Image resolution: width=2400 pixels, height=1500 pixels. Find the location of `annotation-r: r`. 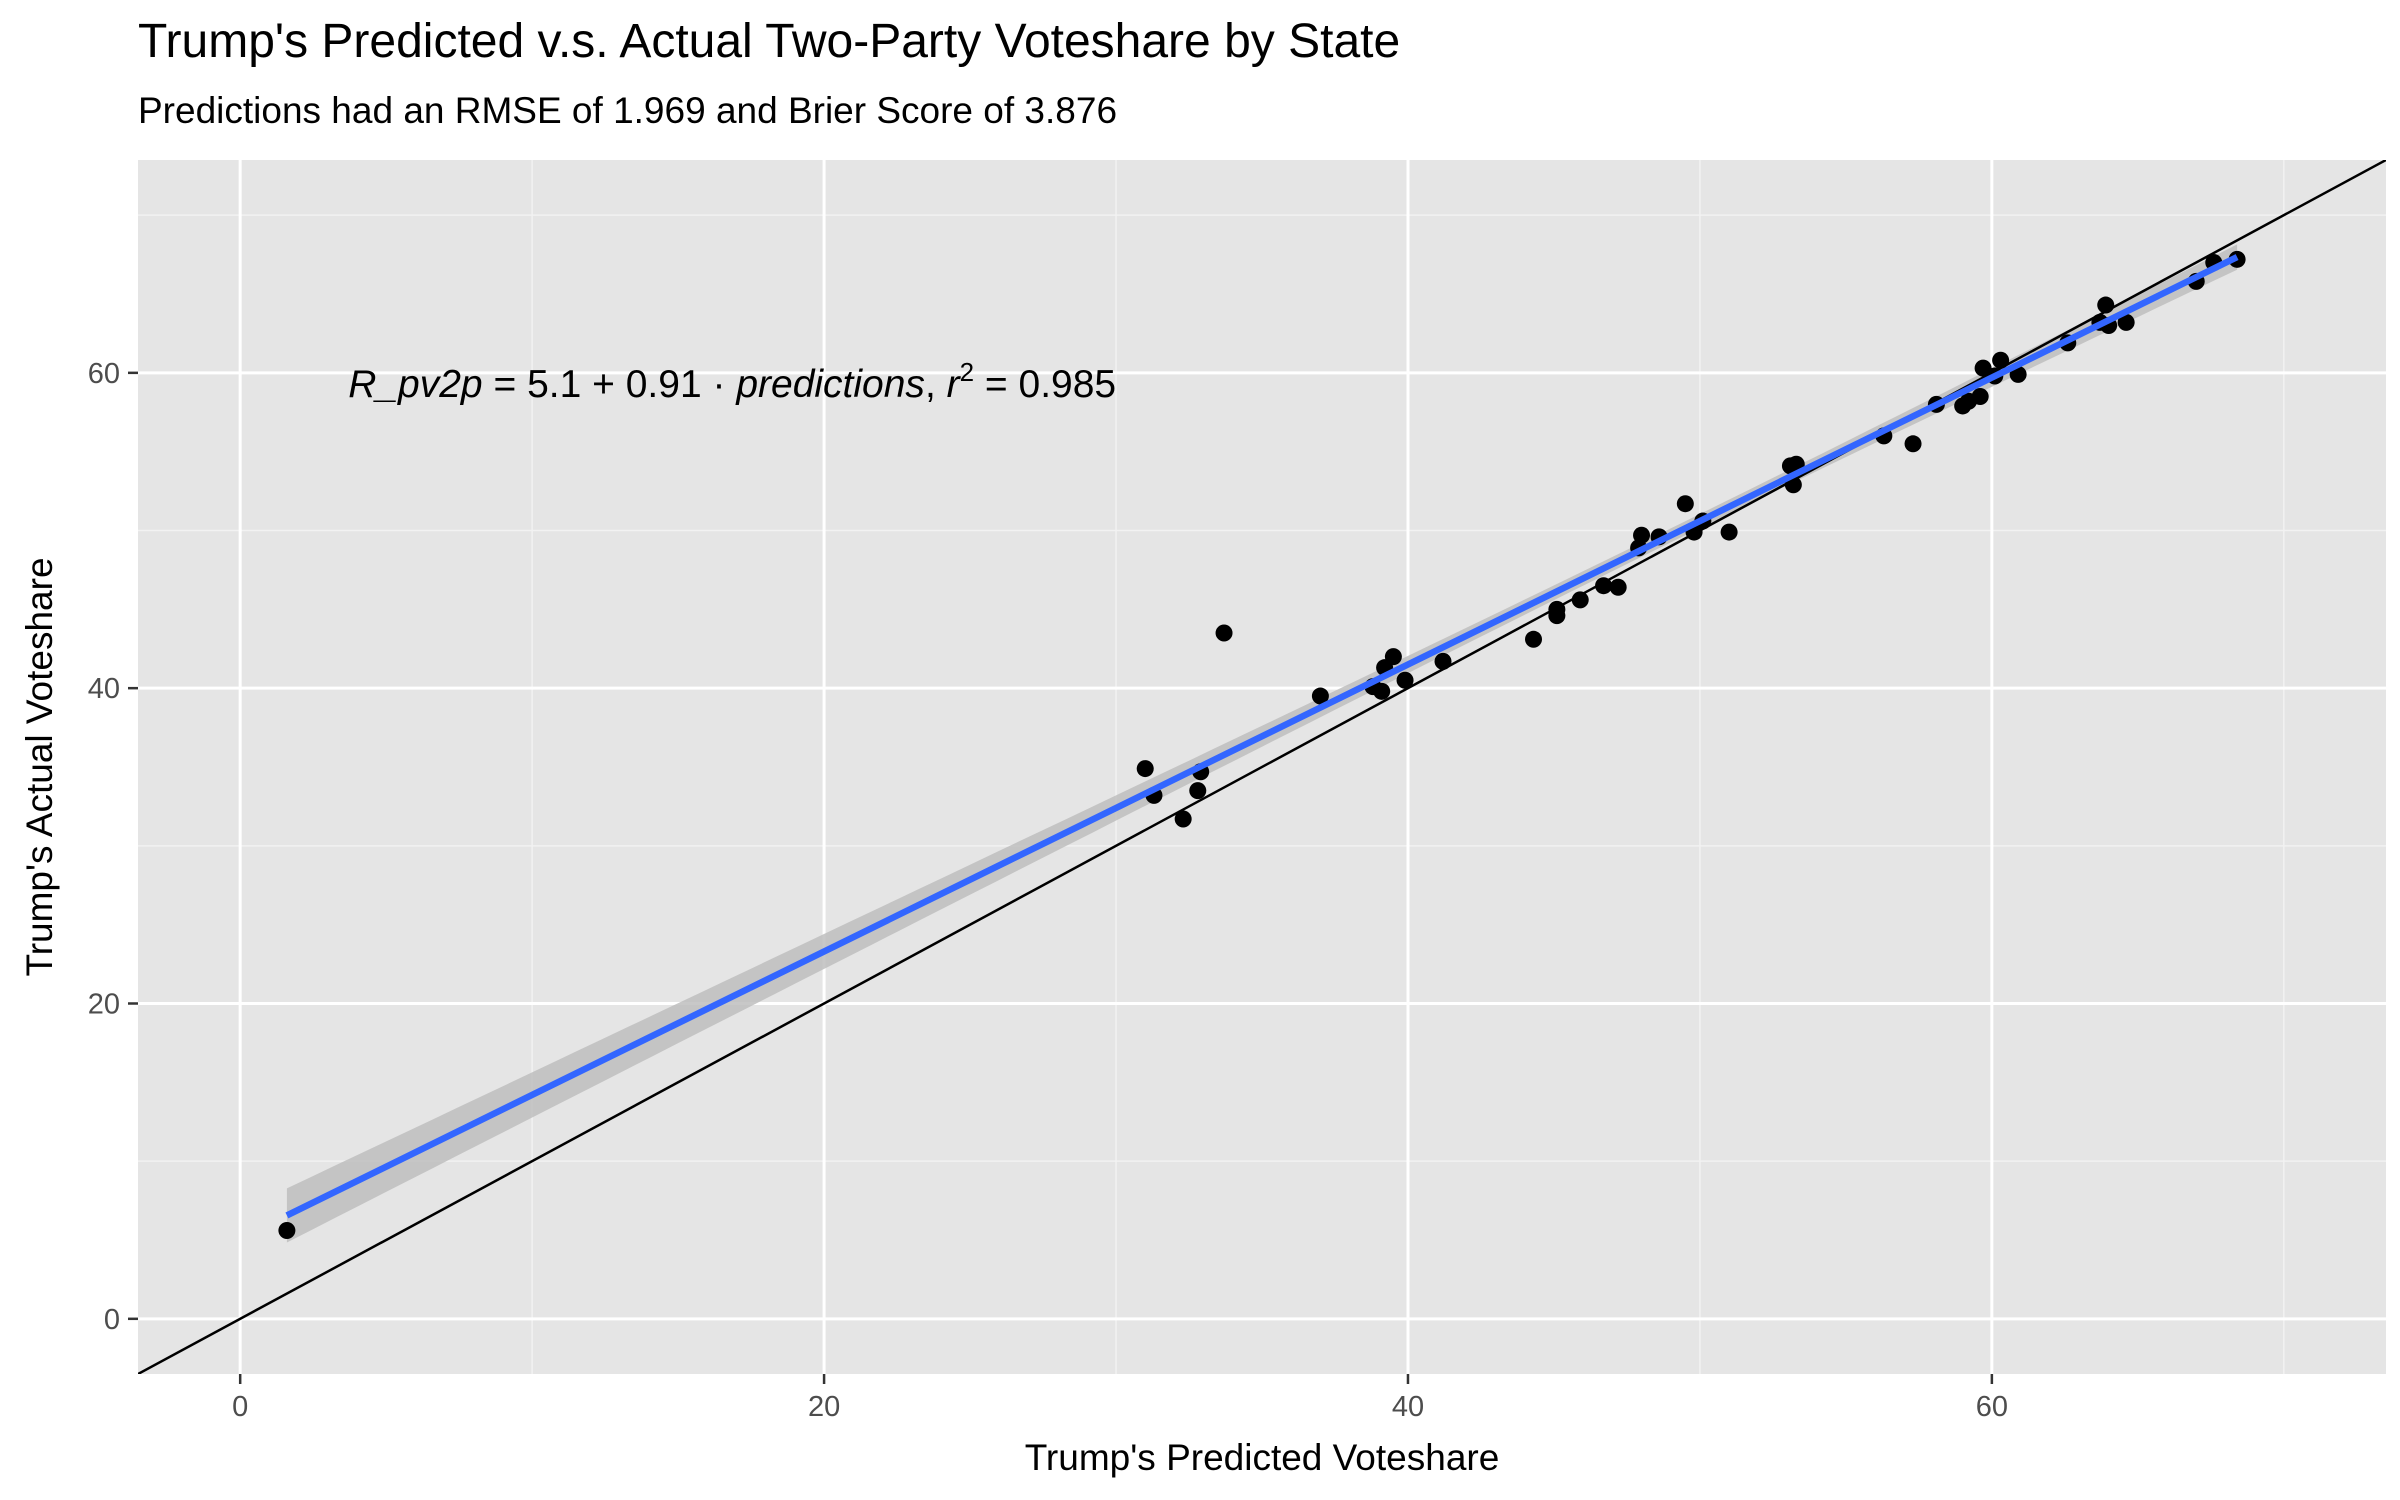

annotation-r: r is located at coordinates (954, 384).